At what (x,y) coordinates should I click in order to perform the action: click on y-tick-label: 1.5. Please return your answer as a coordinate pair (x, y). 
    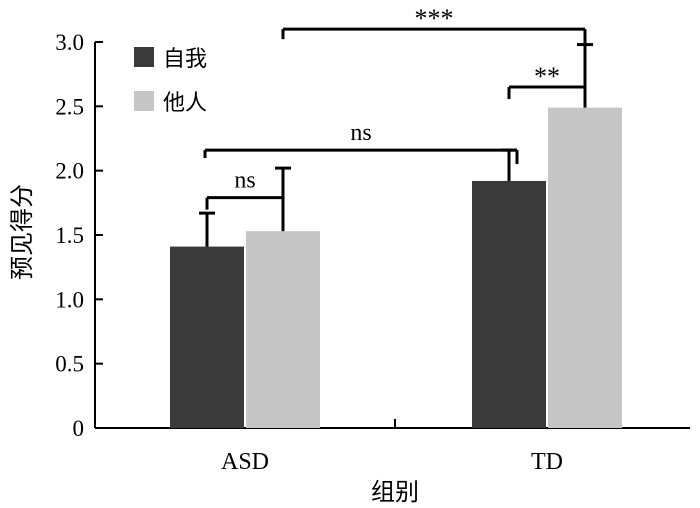
    Looking at the image, I should click on (69, 235).